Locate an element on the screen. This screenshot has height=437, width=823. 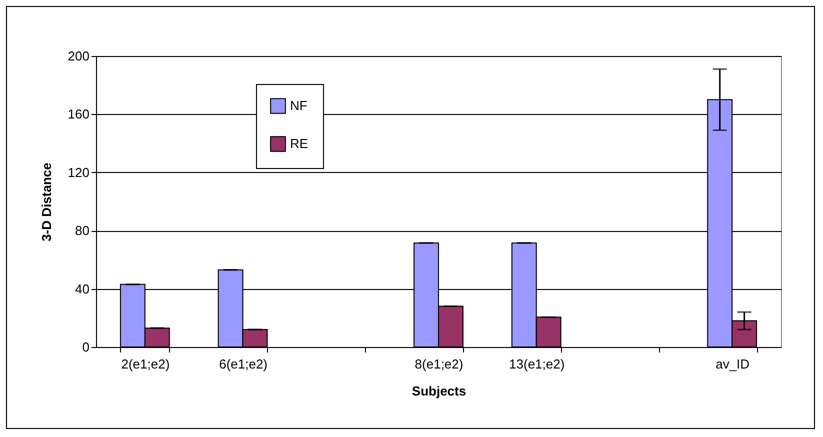
y-tick-label: 40 is located at coordinates (82, 288).